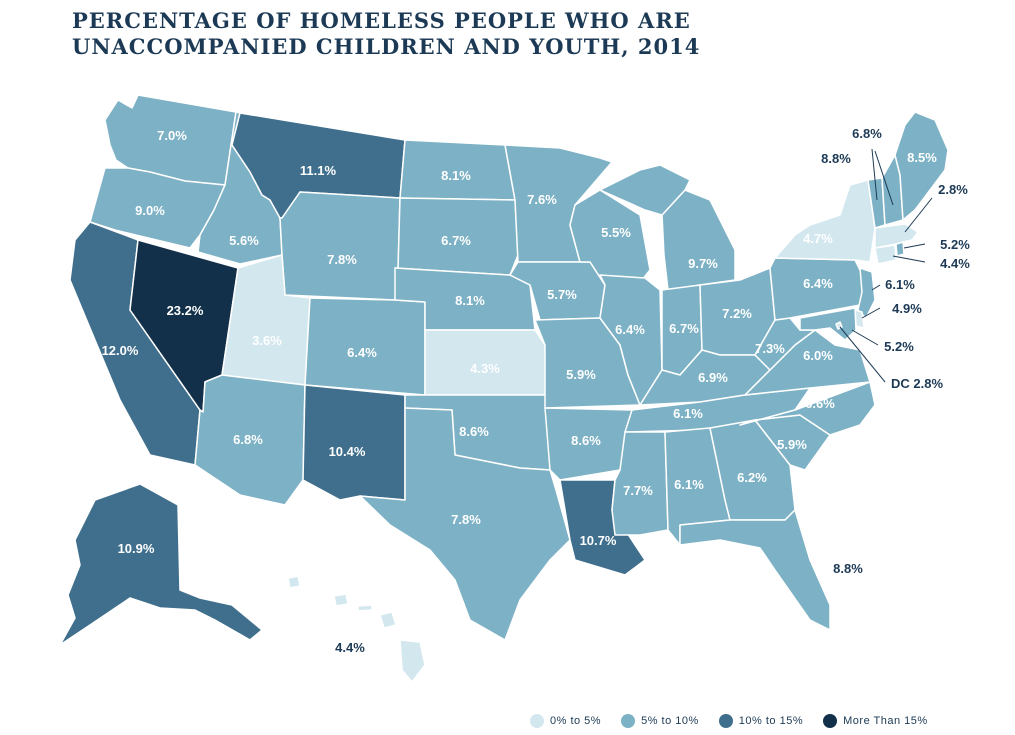  I want to click on label-ky: 6.9%, so click(713, 377).